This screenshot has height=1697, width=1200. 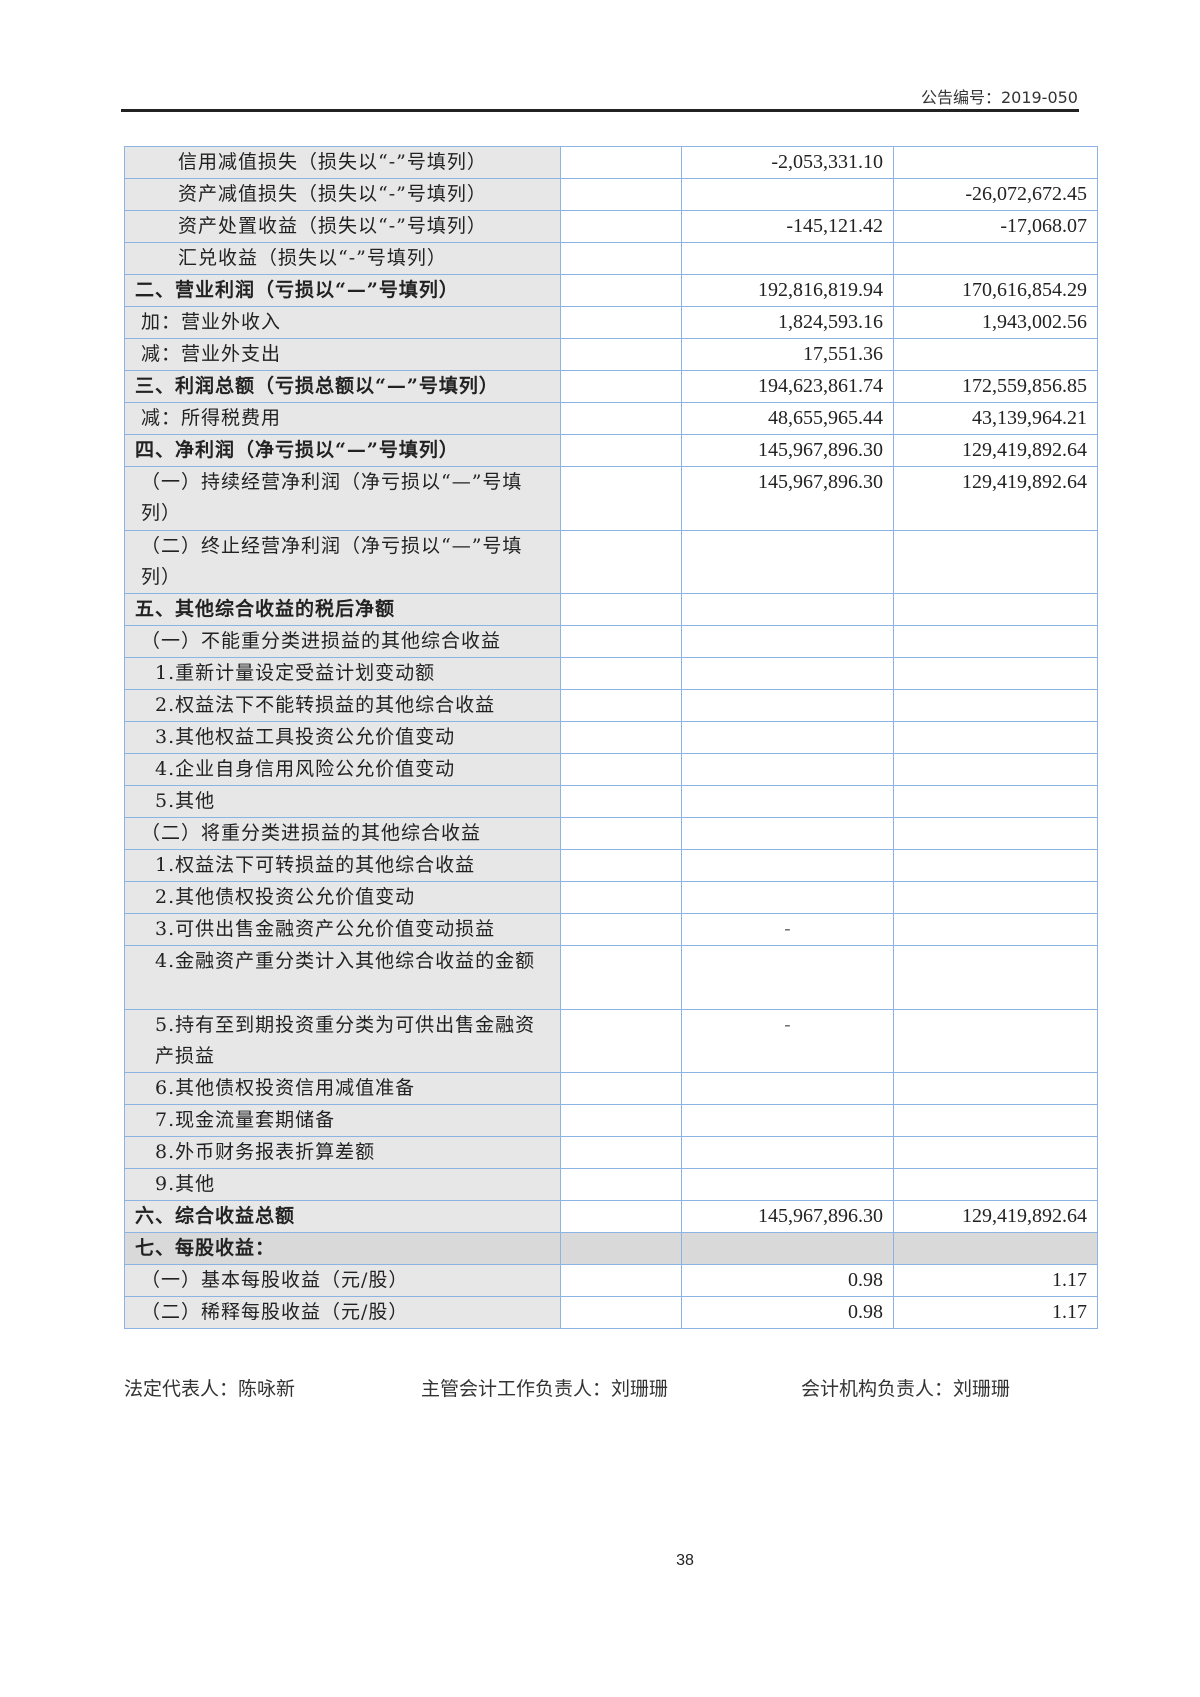 I want to click on row-label: （一）不能重分类进损益的其他综合收益, so click(x=342, y=642).